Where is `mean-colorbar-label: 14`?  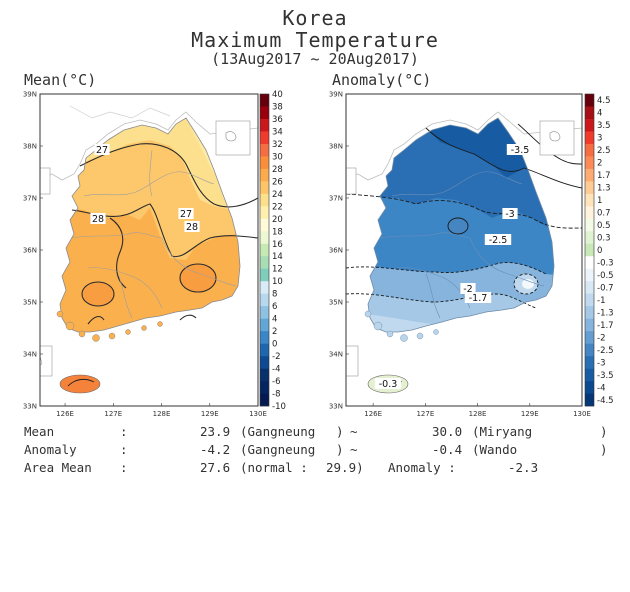 mean-colorbar-label: 14 is located at coordinates (277, 257).